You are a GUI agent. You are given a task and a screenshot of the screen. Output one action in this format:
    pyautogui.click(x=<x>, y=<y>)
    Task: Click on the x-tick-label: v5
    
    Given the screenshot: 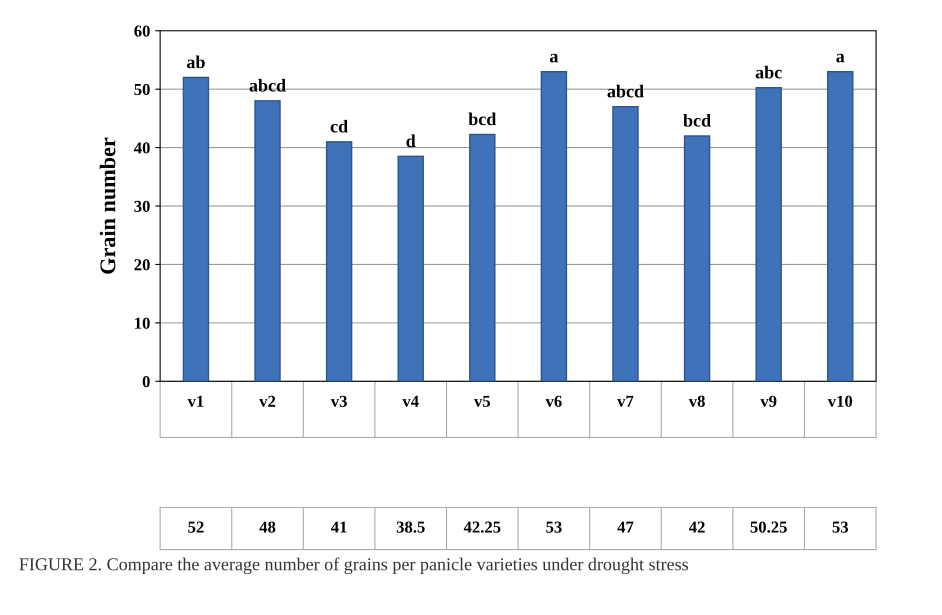 What is the action you would take?
    pyautogui.click(x=482, y=401)
    